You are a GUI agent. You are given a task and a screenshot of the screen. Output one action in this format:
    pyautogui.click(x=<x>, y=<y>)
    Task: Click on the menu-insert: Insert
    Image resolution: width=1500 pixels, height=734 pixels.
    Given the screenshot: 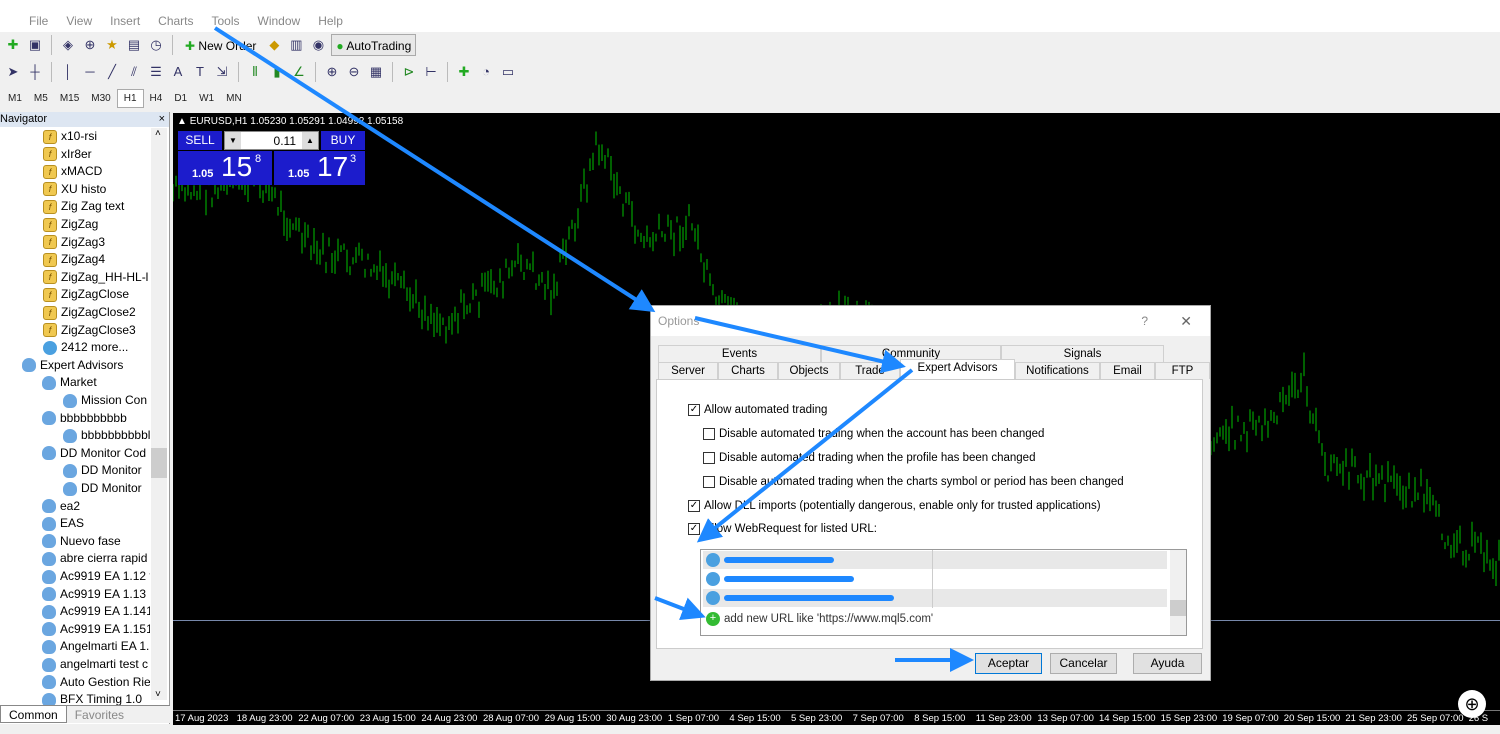 What is the action you would take?
    pyautogui.click(x=125, y=21)
    